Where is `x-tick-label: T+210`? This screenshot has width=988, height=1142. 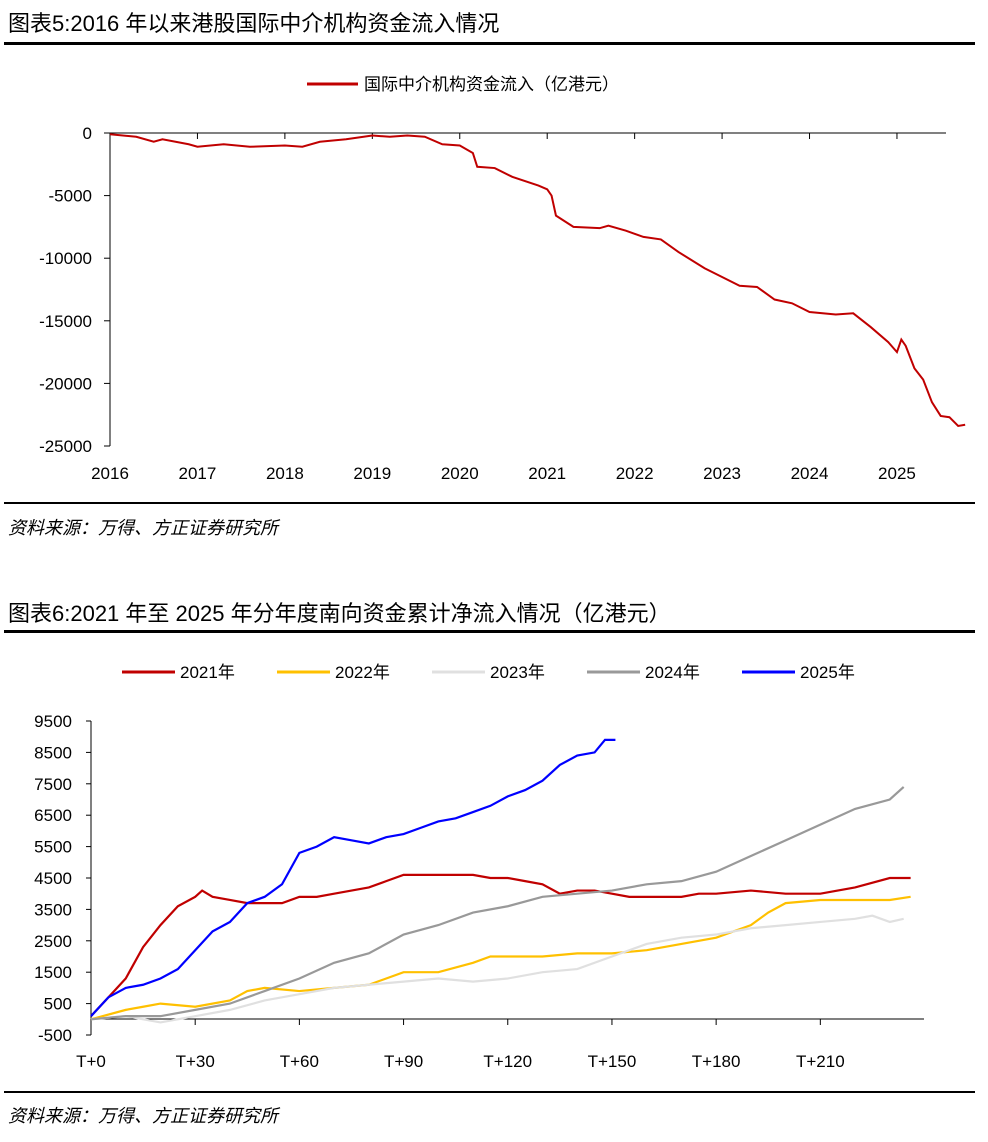
x-tick-label: T+210 is located at coordinates (820, 1061).